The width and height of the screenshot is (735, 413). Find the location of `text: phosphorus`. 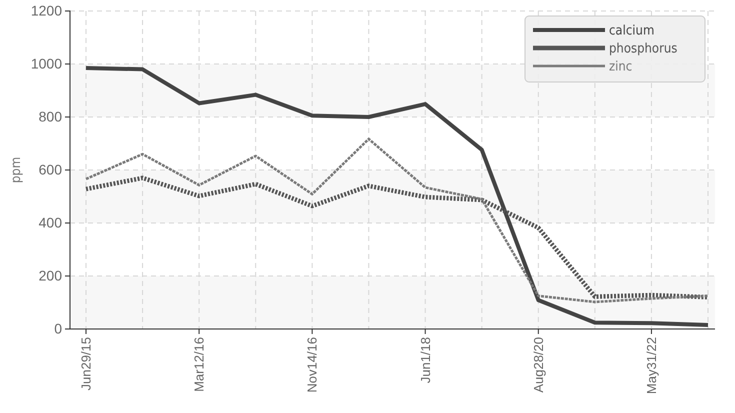

text: phosphorus is located at coordinates (643, 49).